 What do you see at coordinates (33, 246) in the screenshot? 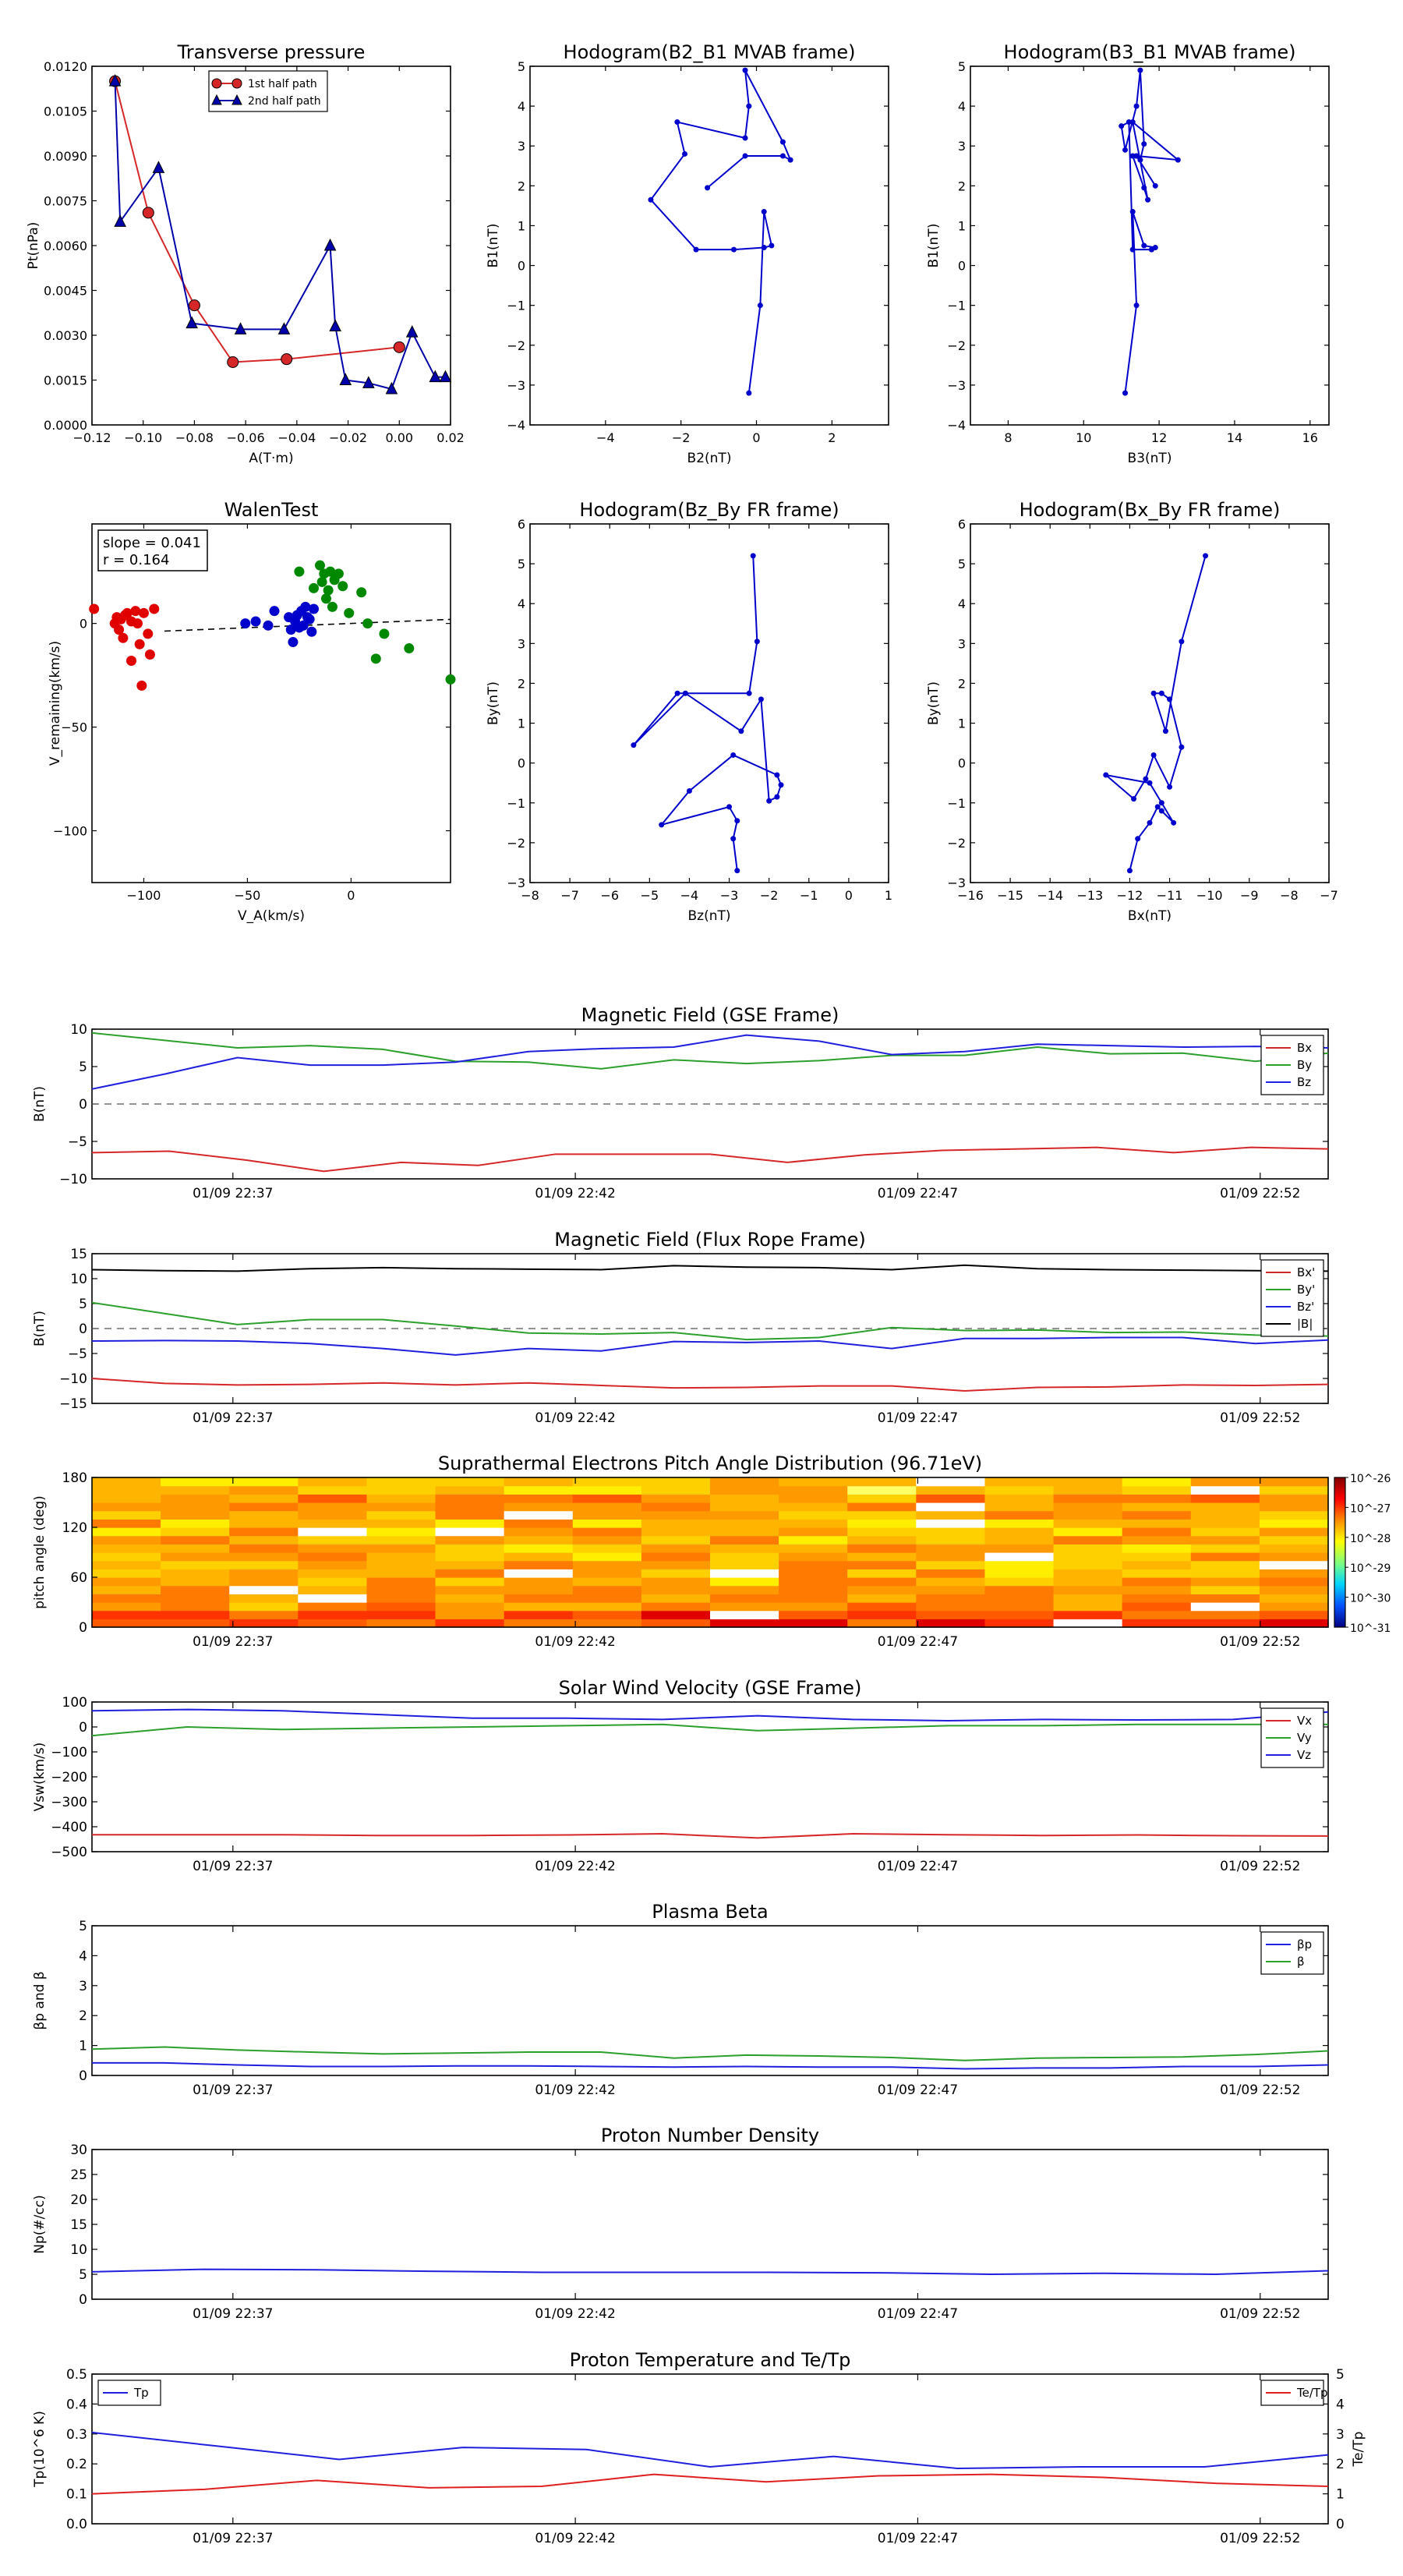
I see `y-axis-label: Pt(nPa)` at bounding box center [33, 246].